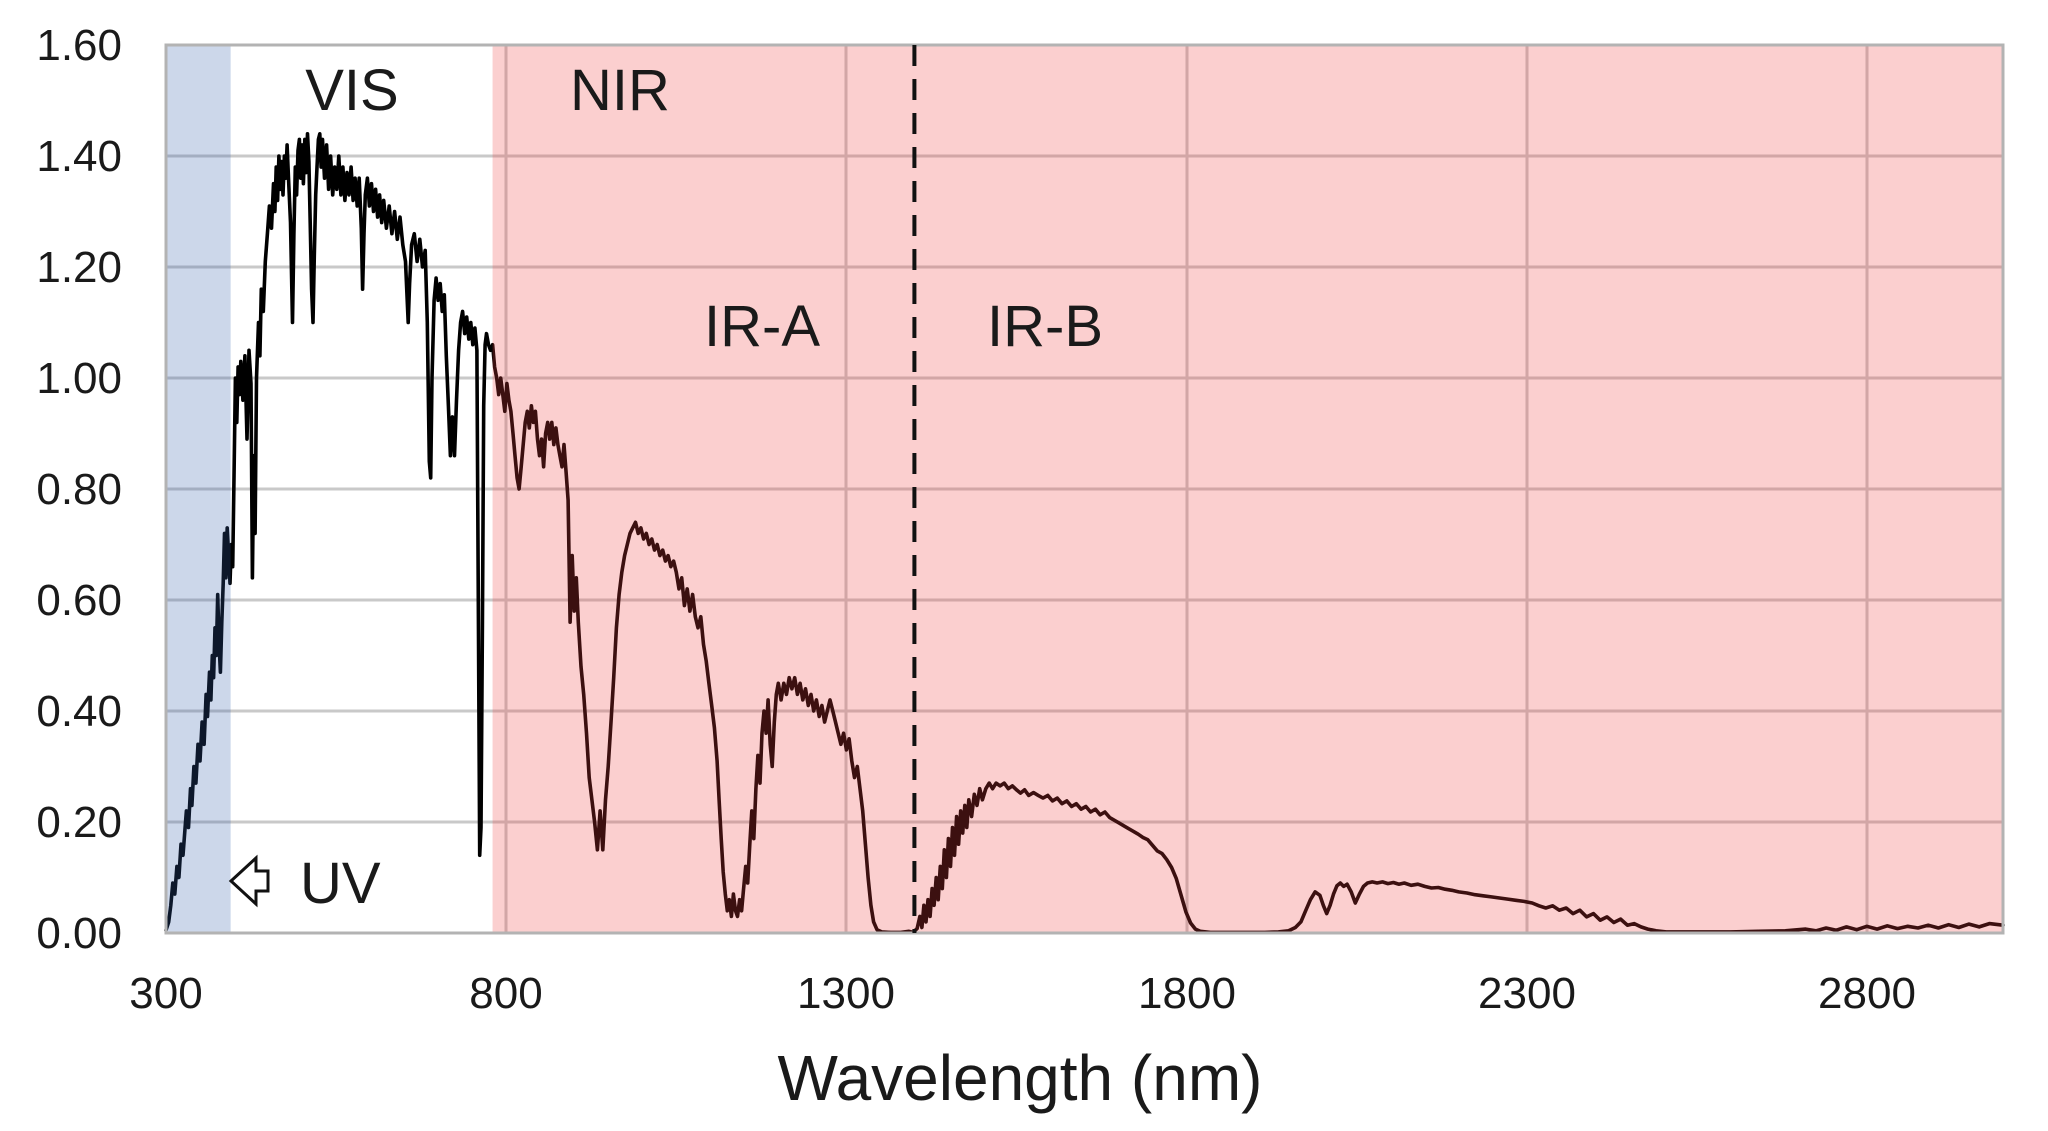 This screenshot has height=1131, width=2048. I want to click on x-tick: 800, so click(505, 993).